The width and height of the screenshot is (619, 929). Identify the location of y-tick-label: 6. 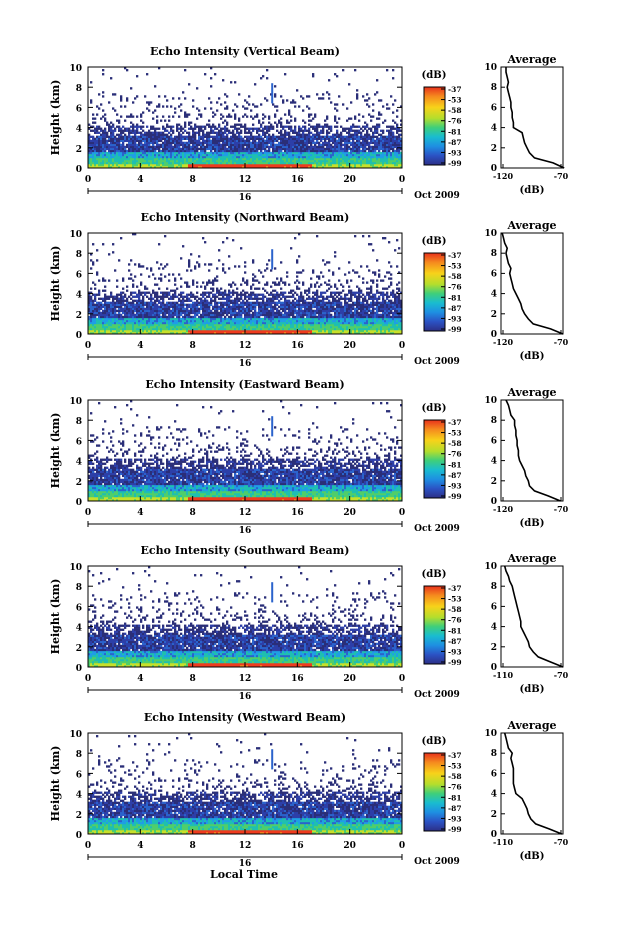
(79, 109).